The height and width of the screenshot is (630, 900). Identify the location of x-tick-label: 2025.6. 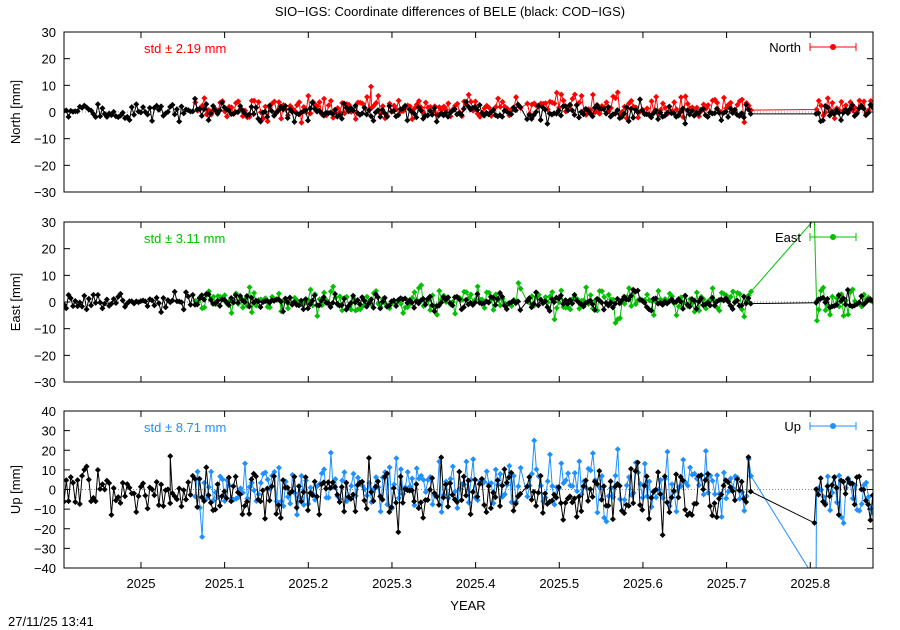
(643, 583).